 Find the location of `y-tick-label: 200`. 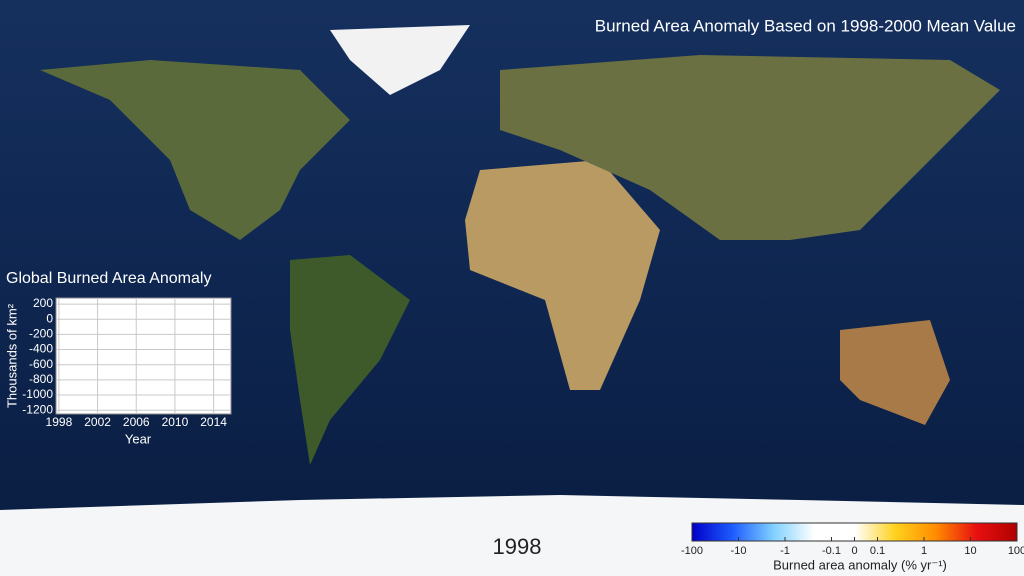

y-tick-label: 200 is located at coordinates (43, 303).